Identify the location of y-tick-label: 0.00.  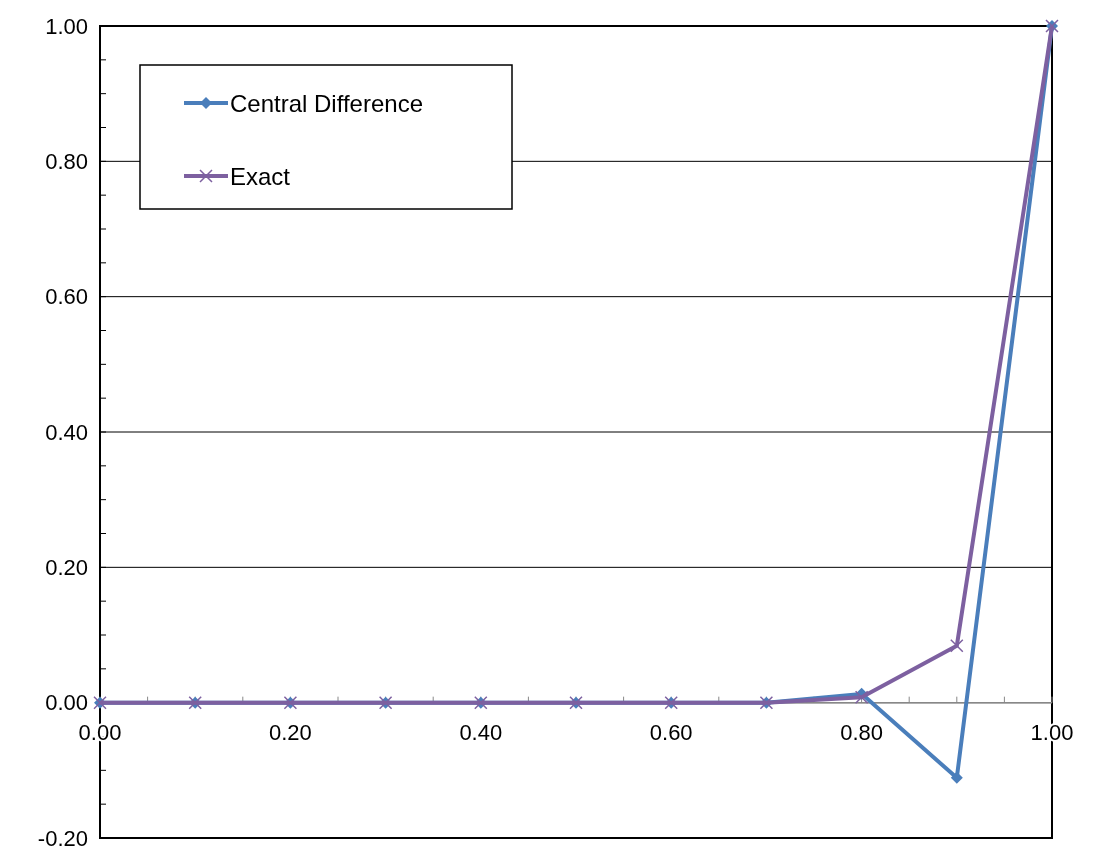
(66, 703).